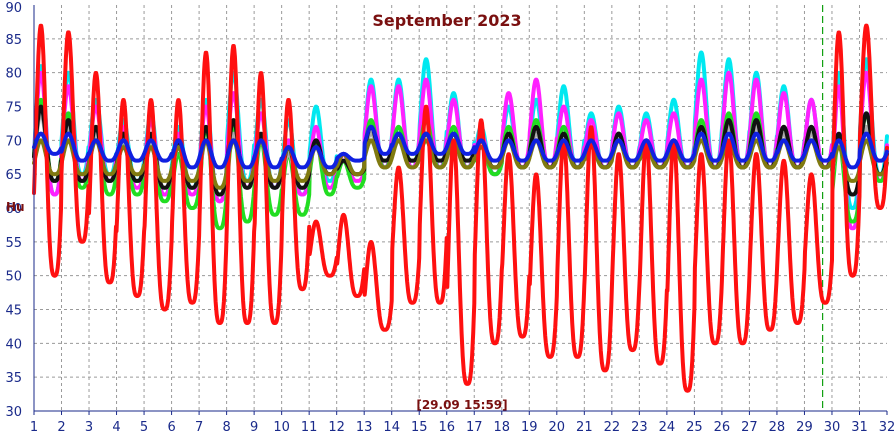 This screenshot has height=434, width=894. I want to click on chart-title: September 2023, so click(446, 20).